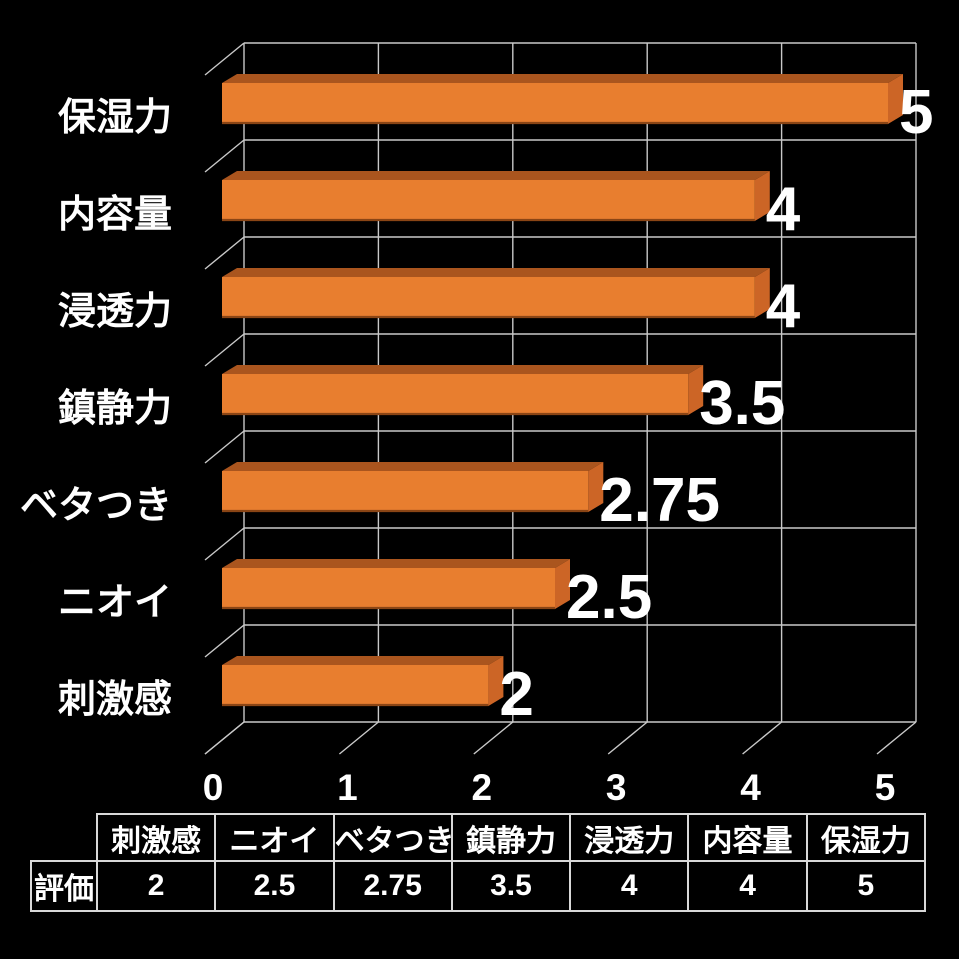  What do you see at coordinates (659, 500) in the screenshot?
I see `bar-value-label: 2.75` at bounding box center [659, 500].